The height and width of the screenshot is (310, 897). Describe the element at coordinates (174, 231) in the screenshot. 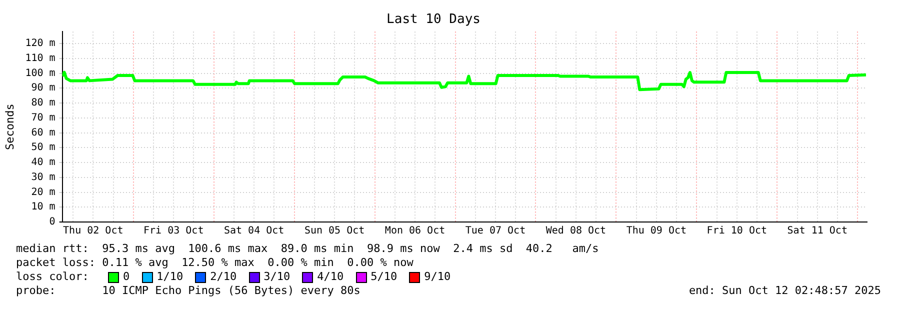

I see `x-tick-label: Fri 03 Oct` at that location.